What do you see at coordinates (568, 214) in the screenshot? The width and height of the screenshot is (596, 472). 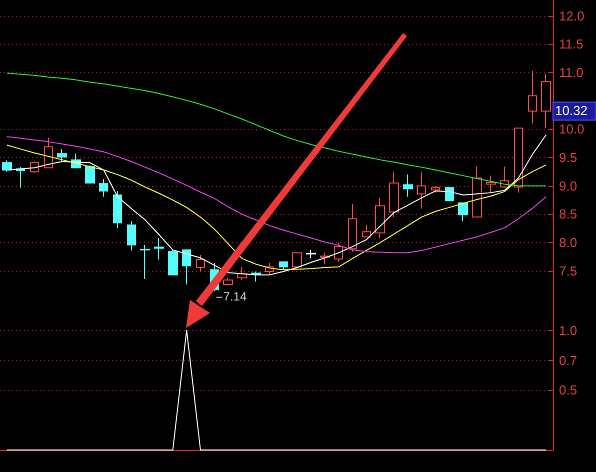 I see `y-tick-label: 8.5` at bounding box center [568, 214].